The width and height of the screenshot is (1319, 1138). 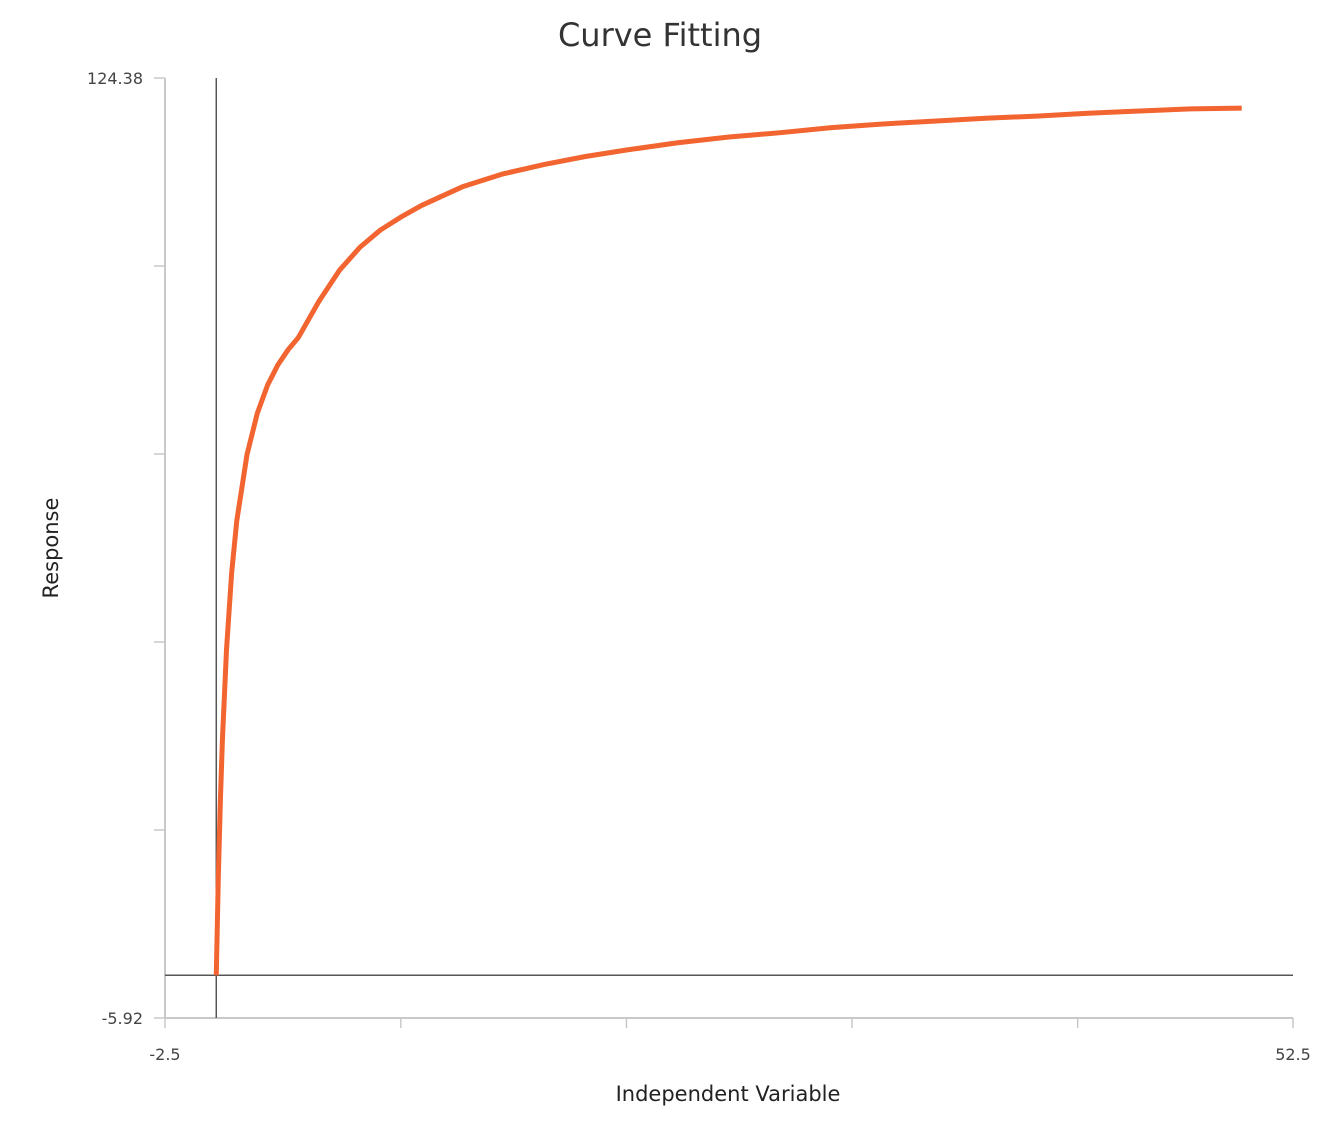 I want to click on y-tick-label-max: 124.38, so click(x=115, y=78).